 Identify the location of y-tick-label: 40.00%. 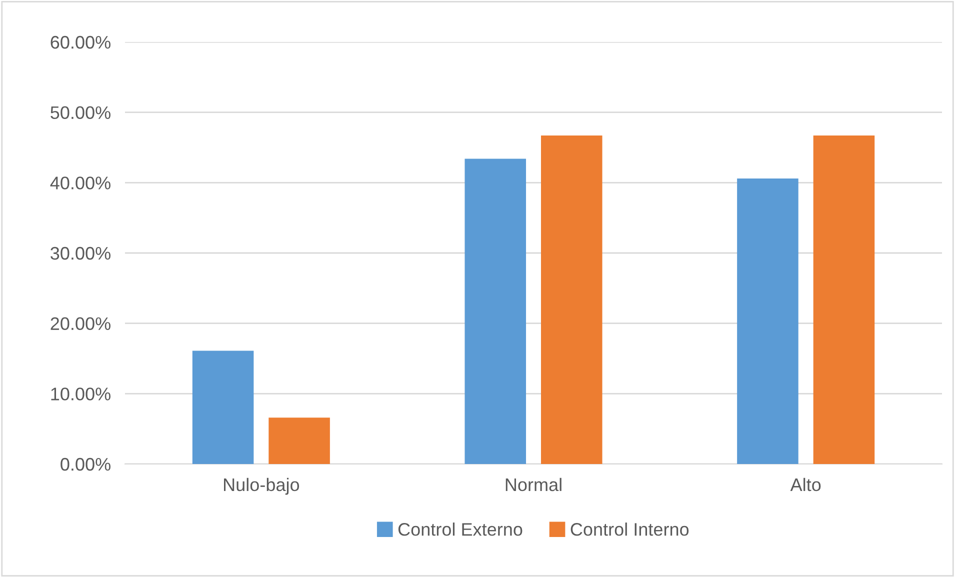
(80, 183).